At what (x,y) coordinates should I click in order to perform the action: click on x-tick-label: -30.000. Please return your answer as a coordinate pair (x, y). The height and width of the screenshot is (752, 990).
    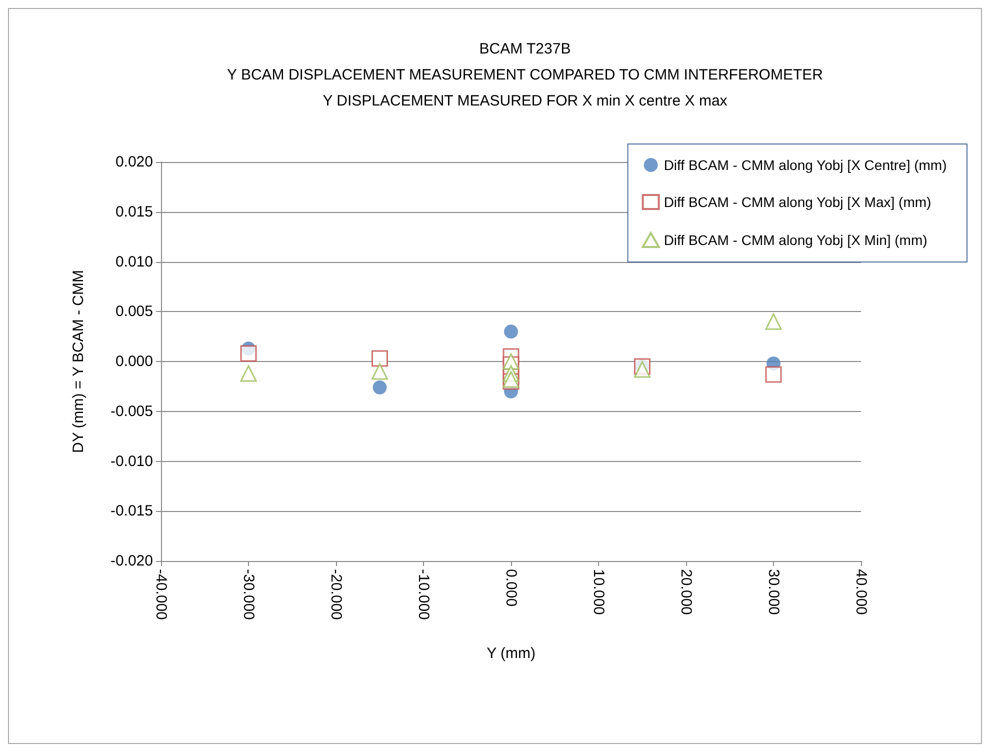
    Looking at the image, I should click on (248, 594).